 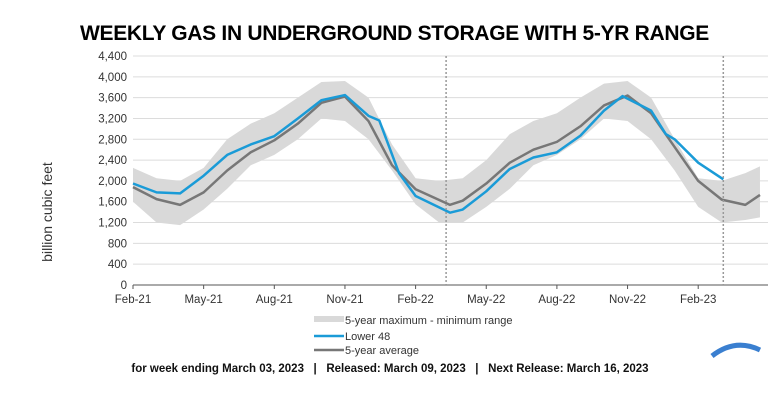 What do you see at coordinates (133, 300) in the screenshot?
I see `x-tick-label: Feb-21` at bounding box center [133, 300].